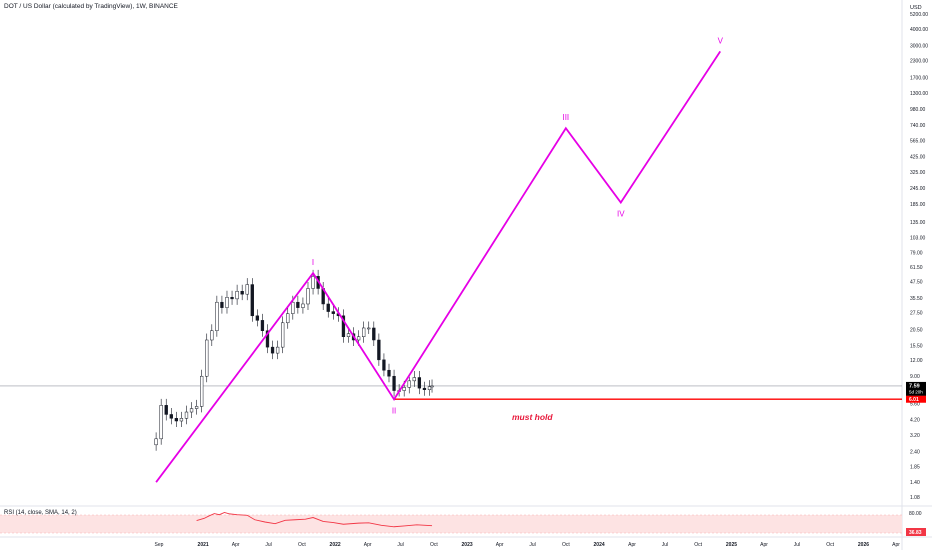 The width and height of the screenshot is (932, 550). What do you see at coordinates (915, 483) in the screenshot?
I see `y-tick-label: 1.40` at bounding box center [915, 483].